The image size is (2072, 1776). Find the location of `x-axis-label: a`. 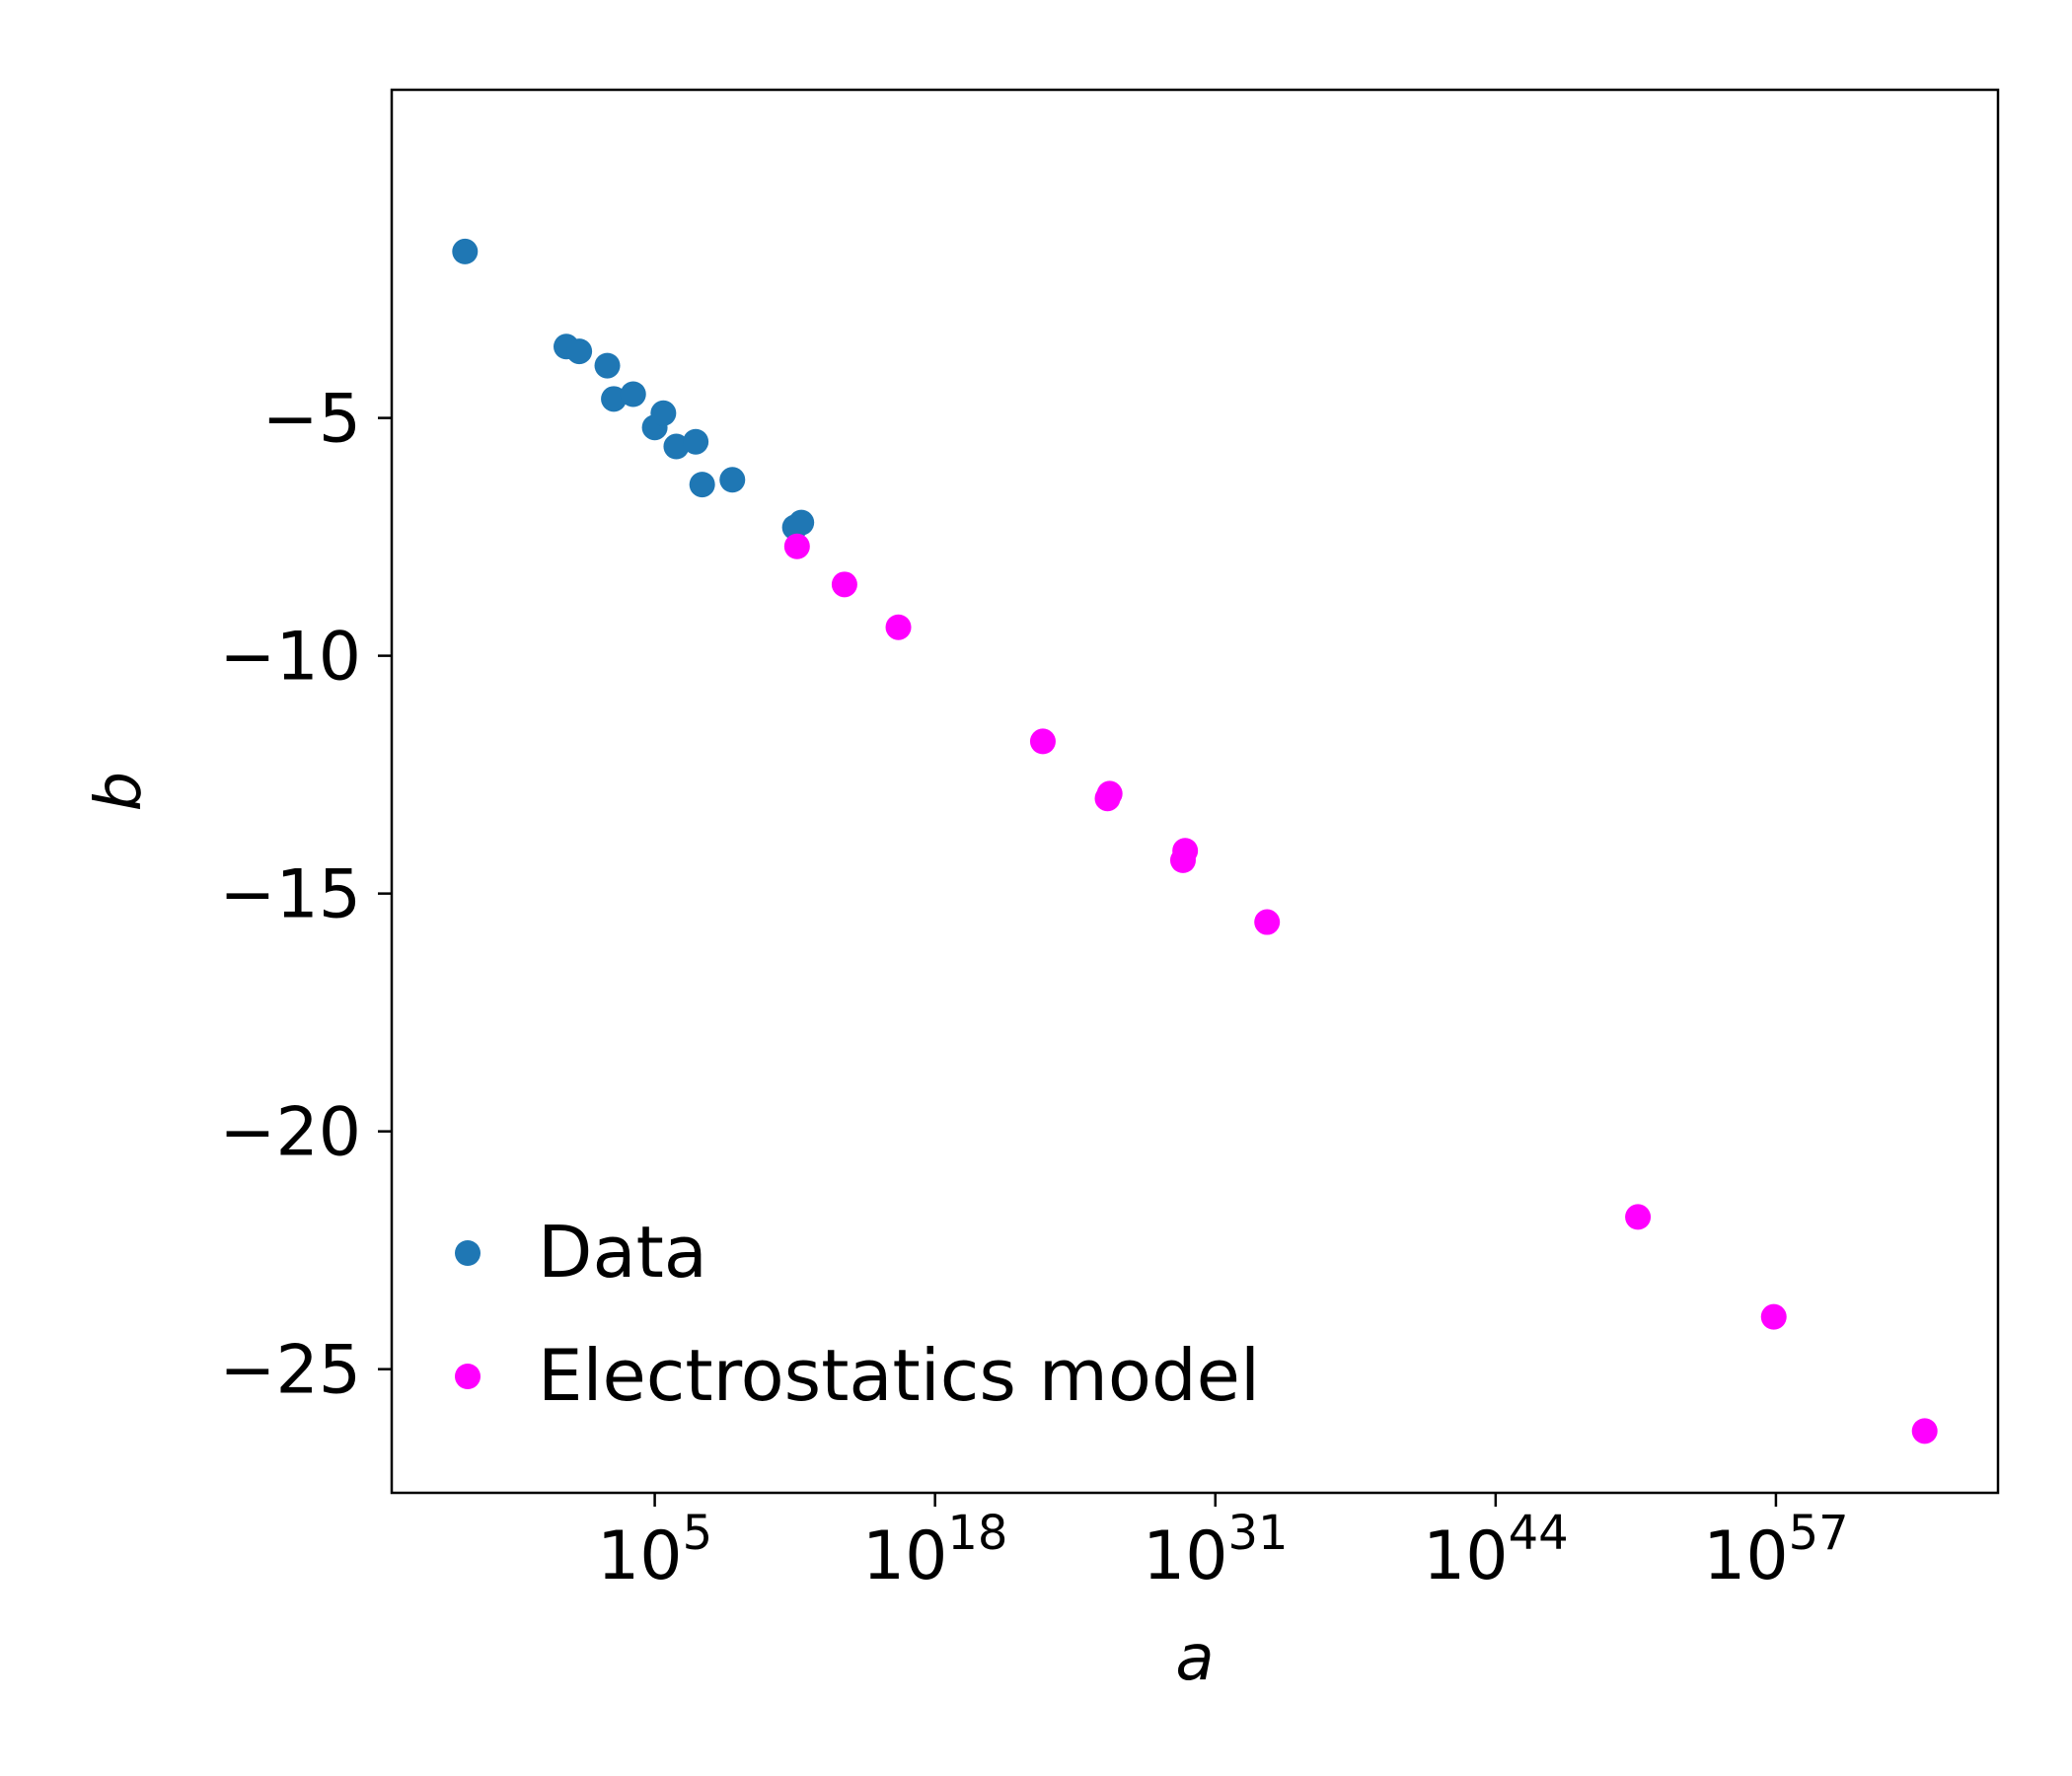

x-axis-label: a is located at coordinates (1195, 1659).